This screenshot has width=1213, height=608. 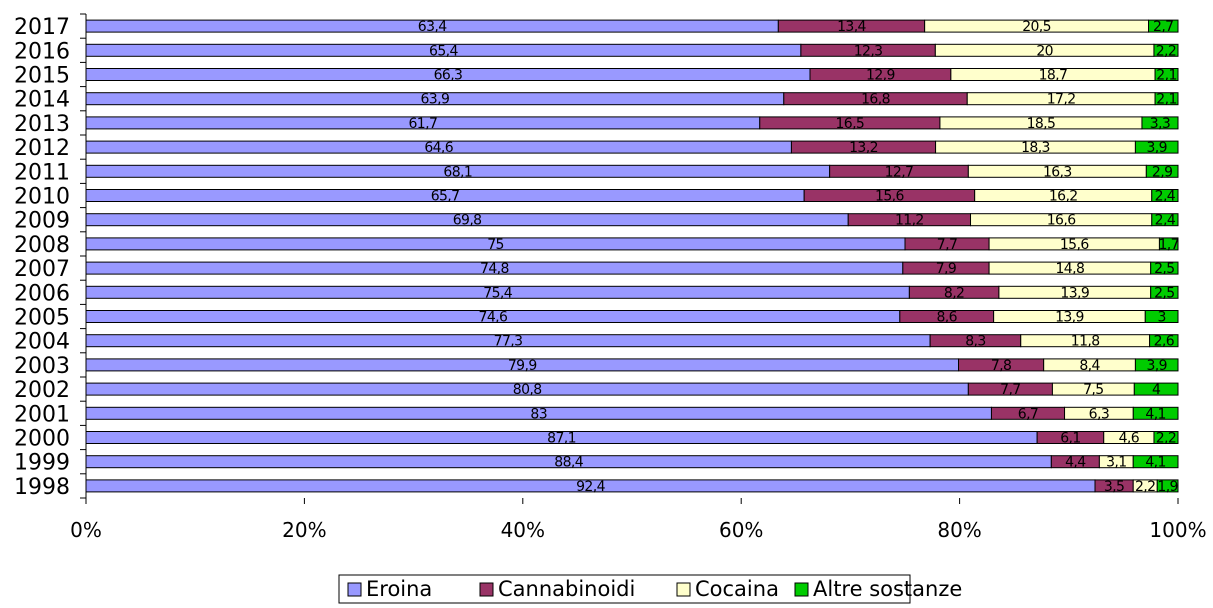 I want to click on data-label-2013-series-3: 3,3, so click(x=1160, y=124).